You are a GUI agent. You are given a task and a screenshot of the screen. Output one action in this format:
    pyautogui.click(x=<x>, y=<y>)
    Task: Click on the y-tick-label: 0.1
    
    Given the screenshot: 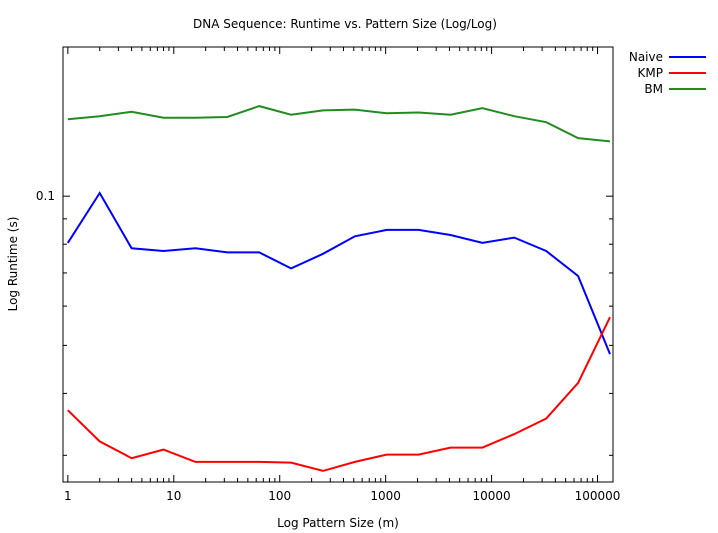 What is the action you would take?
    pyautogui.click(x=45, y=196)
    